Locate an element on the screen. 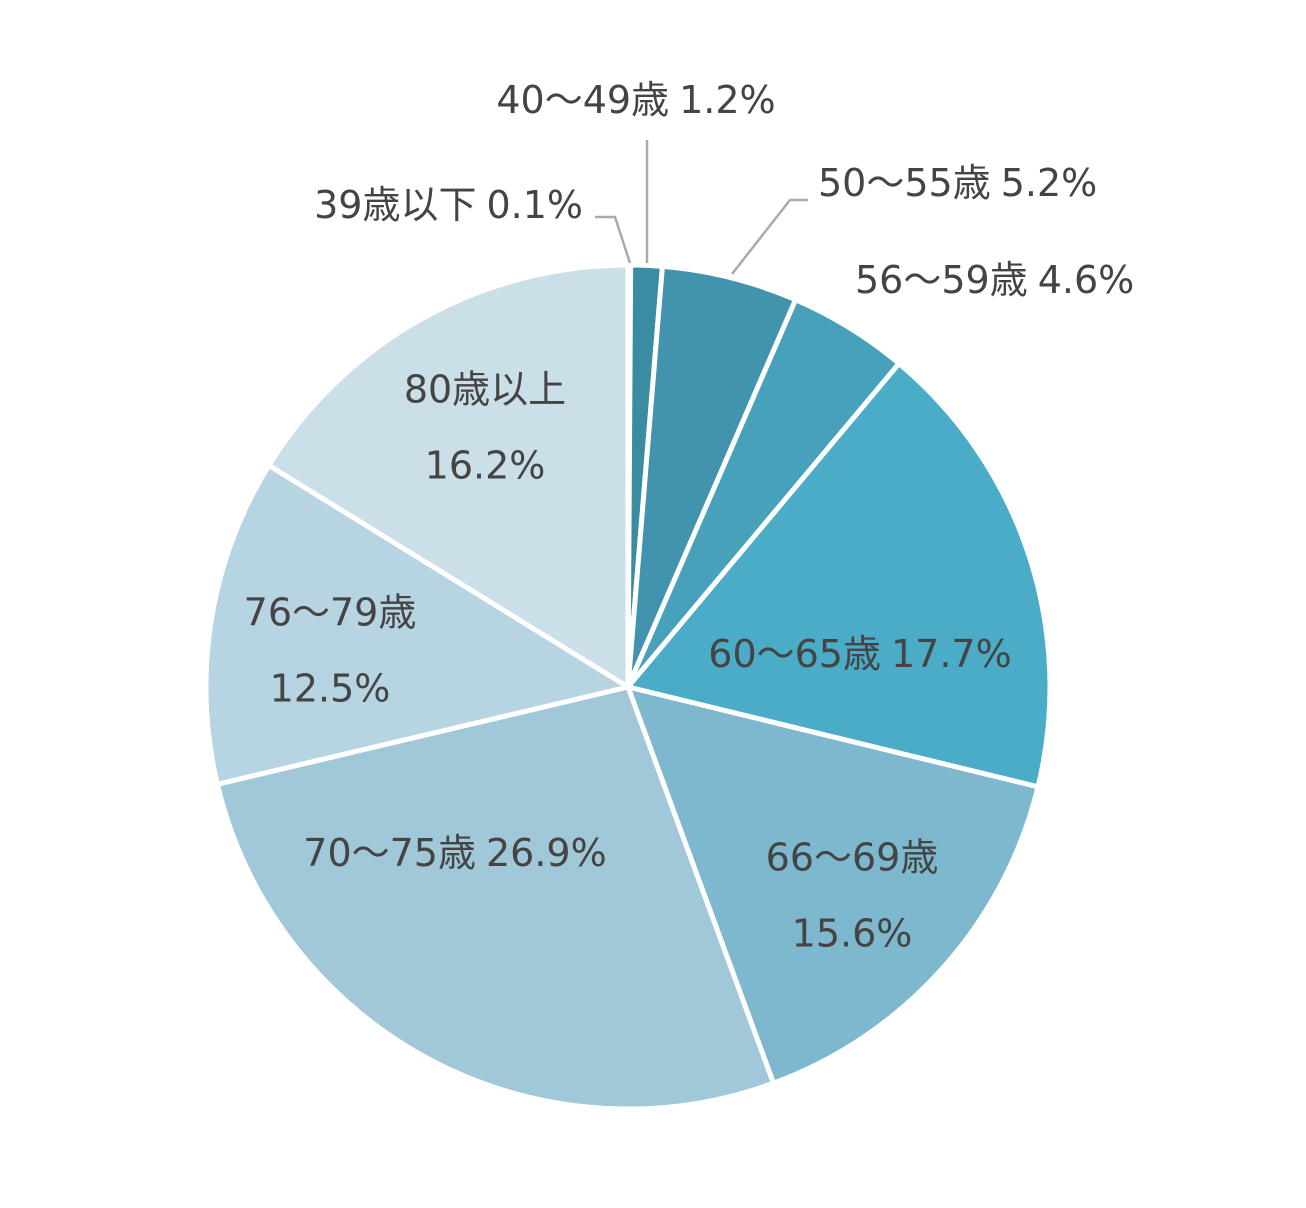 Image resolution: width=1306 pixels, height=1208 pixels. slice-label: 66〜69歳 is located at coordinates (852, 858).